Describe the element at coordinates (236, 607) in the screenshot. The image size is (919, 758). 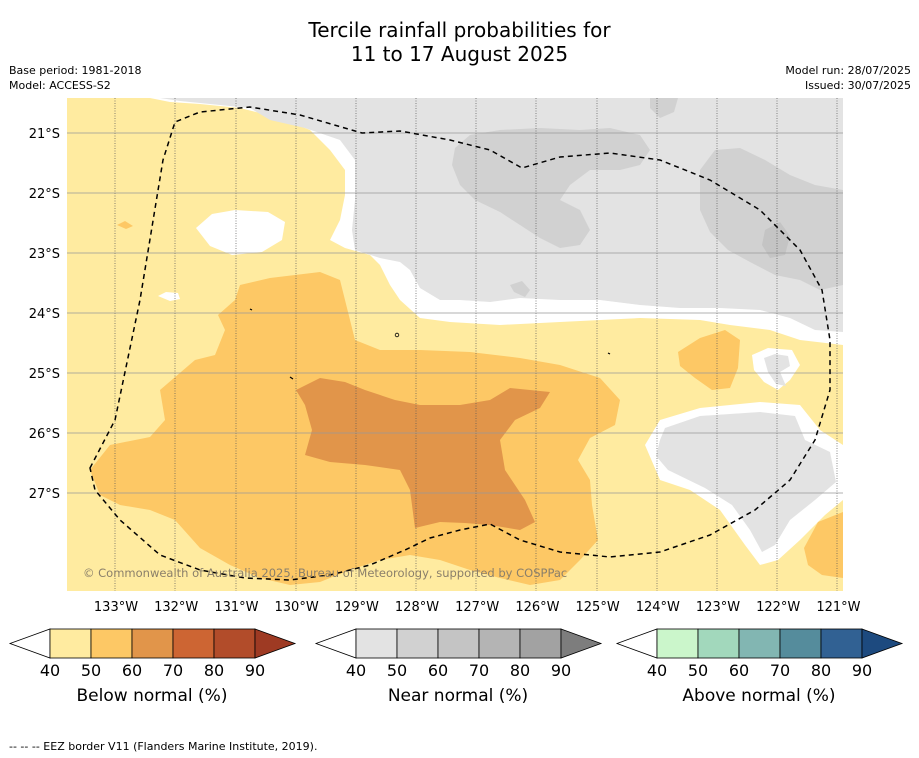
I see `longitude-label: 131°W` at that location.